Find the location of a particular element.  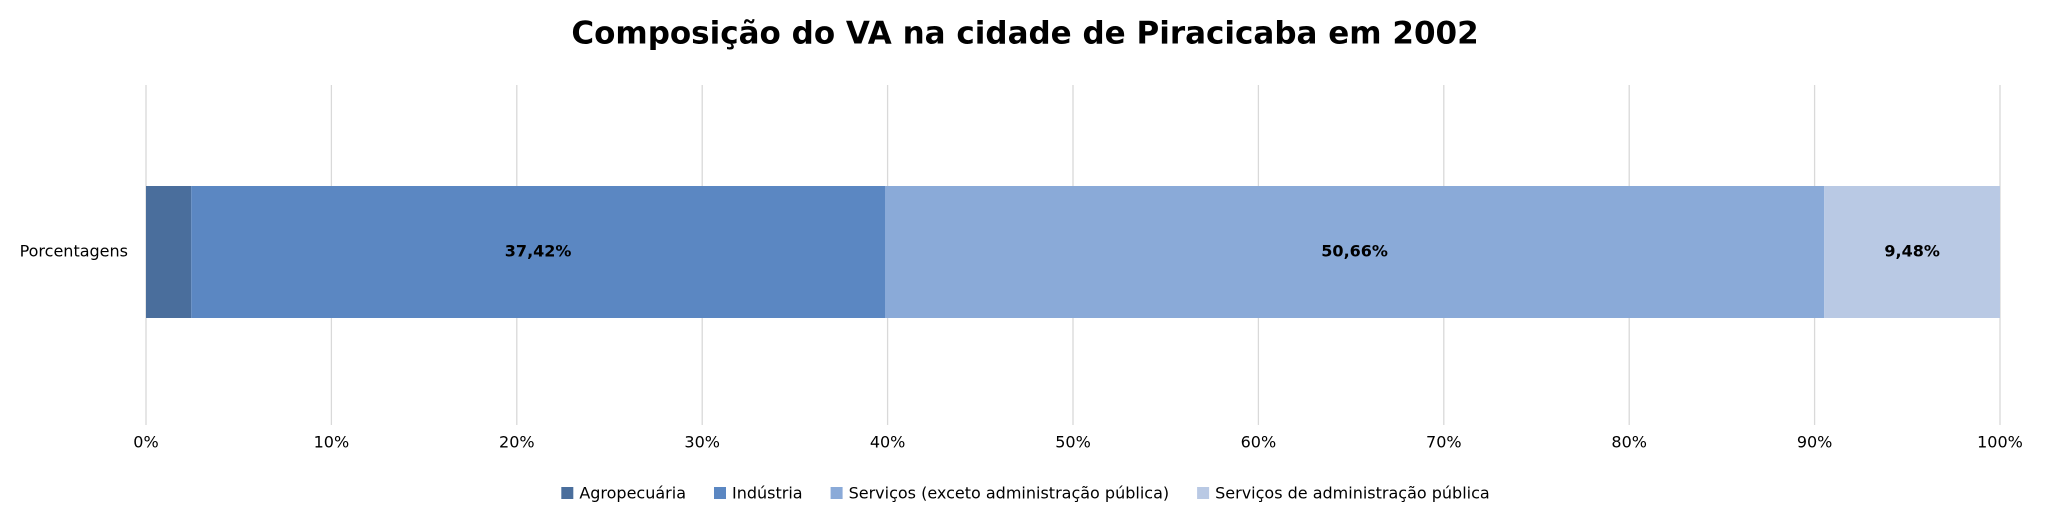

x-tick-label: 40% is located at coordinates (888, 442).